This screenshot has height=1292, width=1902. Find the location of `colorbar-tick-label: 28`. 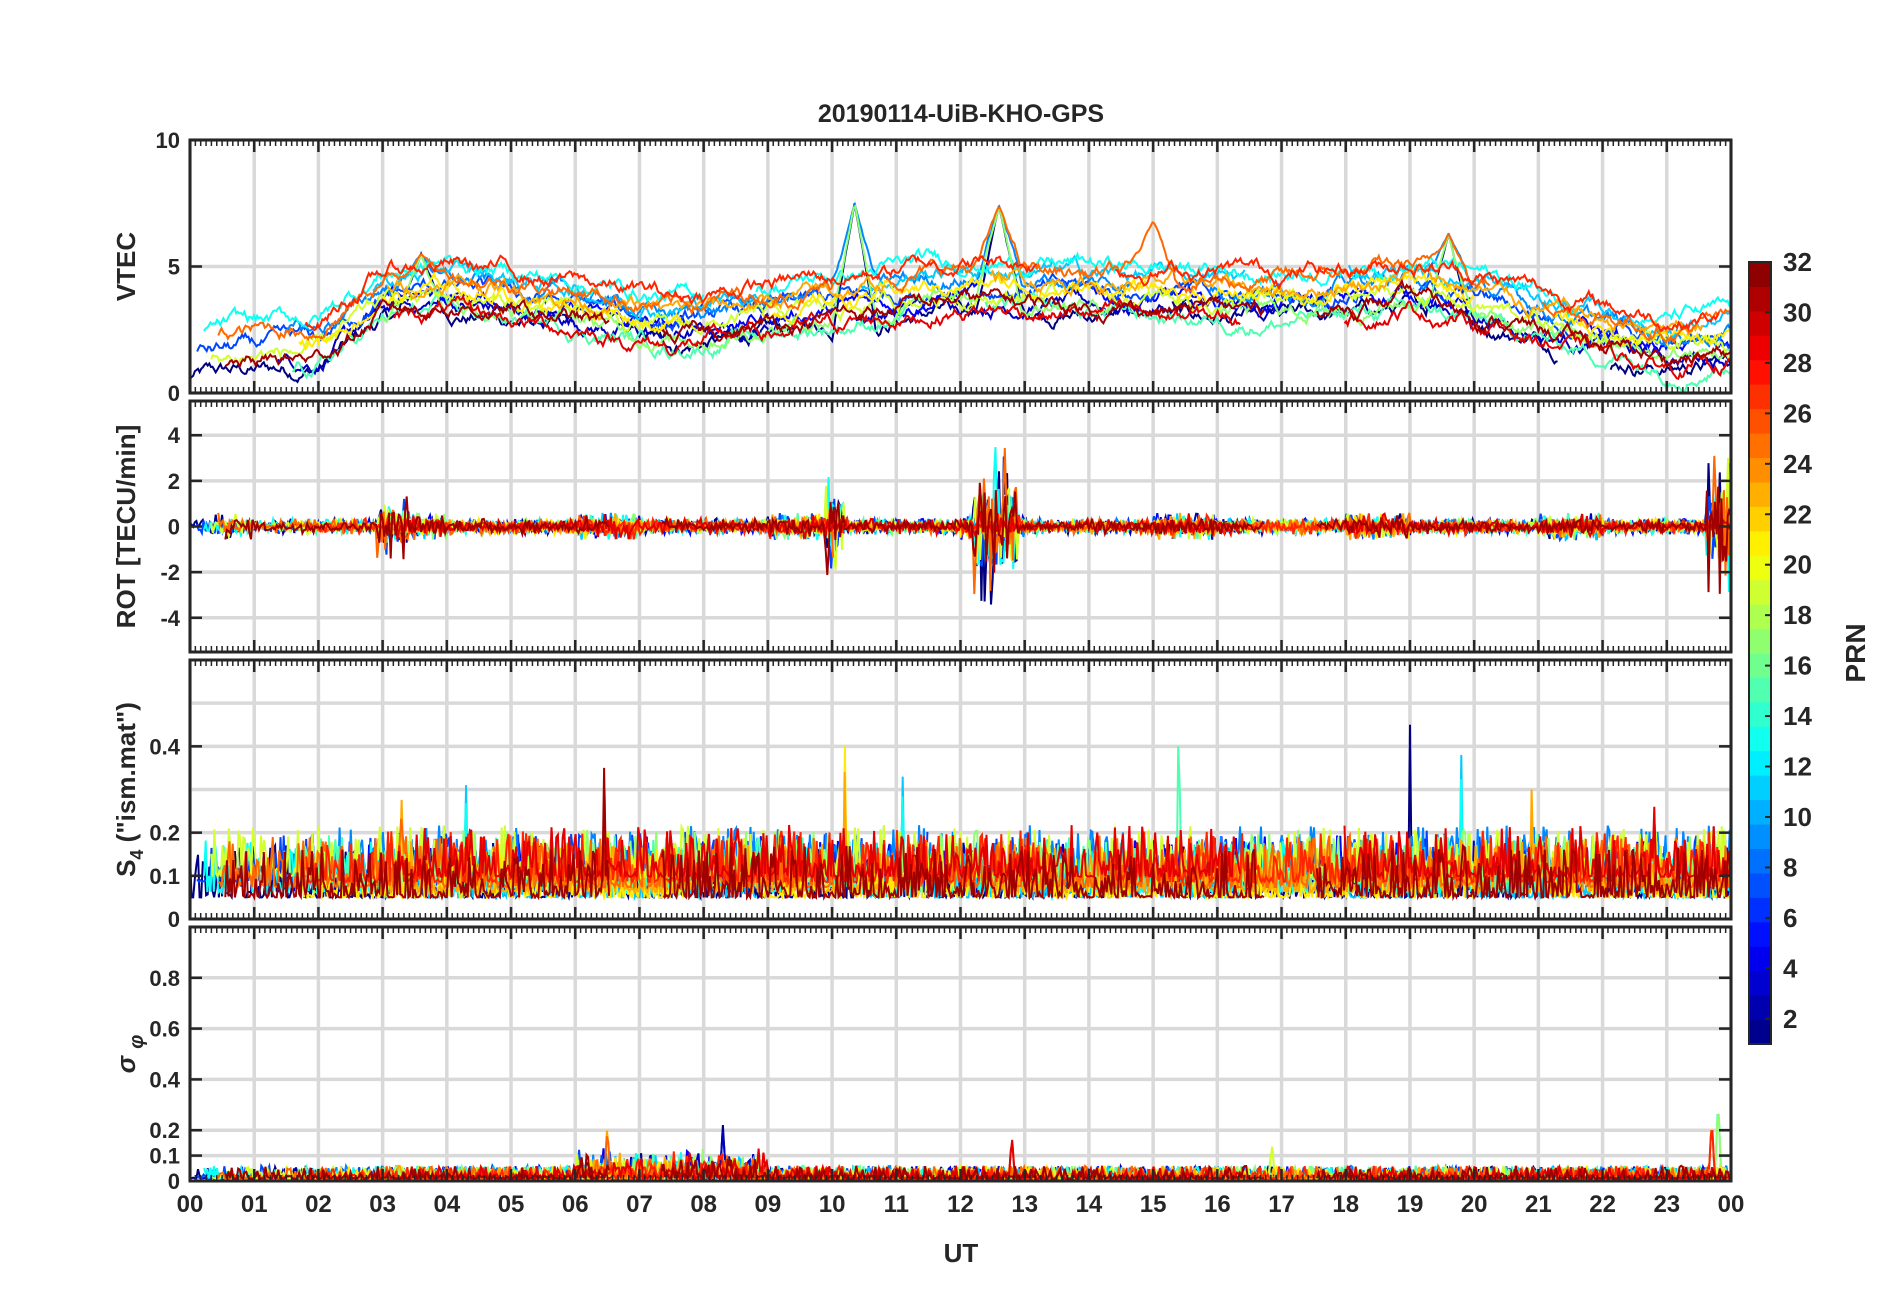

colorbar-tick-label: 28 is located at coordinates (1797, 363).